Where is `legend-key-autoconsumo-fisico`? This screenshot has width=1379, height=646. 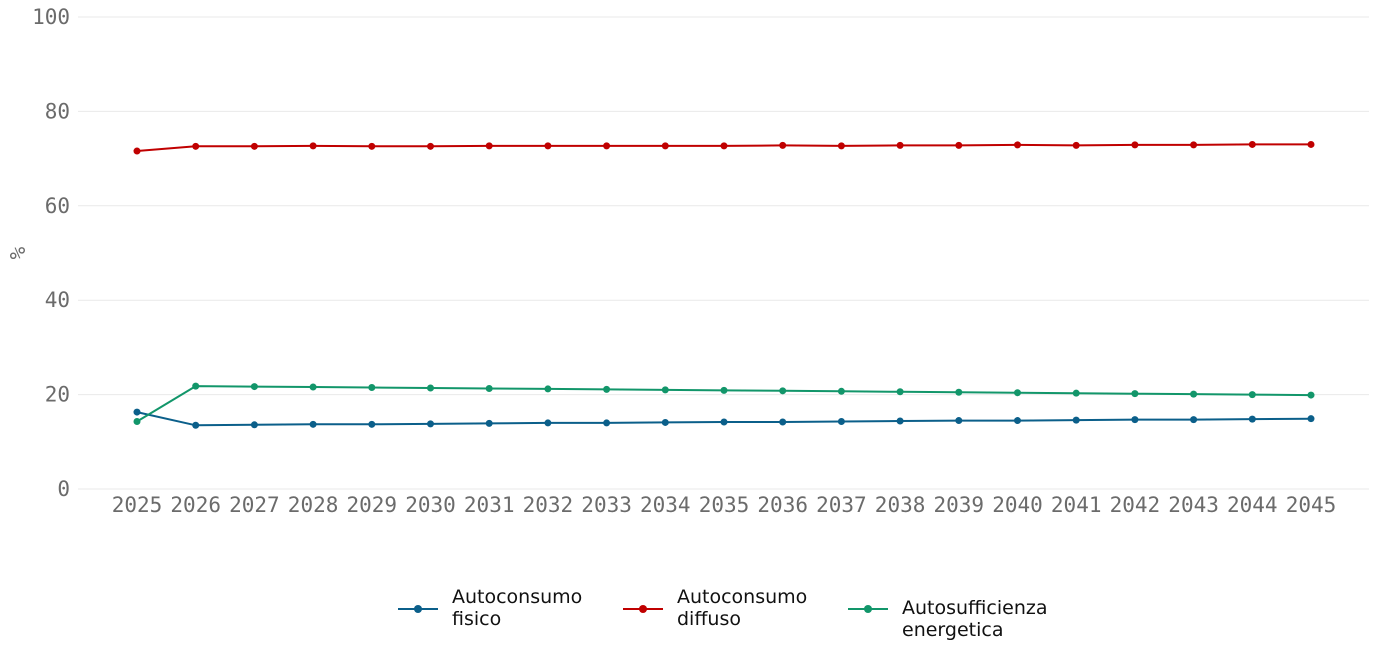 legend-key-autoconsumo-fisico is located at coordinates (418, 608).